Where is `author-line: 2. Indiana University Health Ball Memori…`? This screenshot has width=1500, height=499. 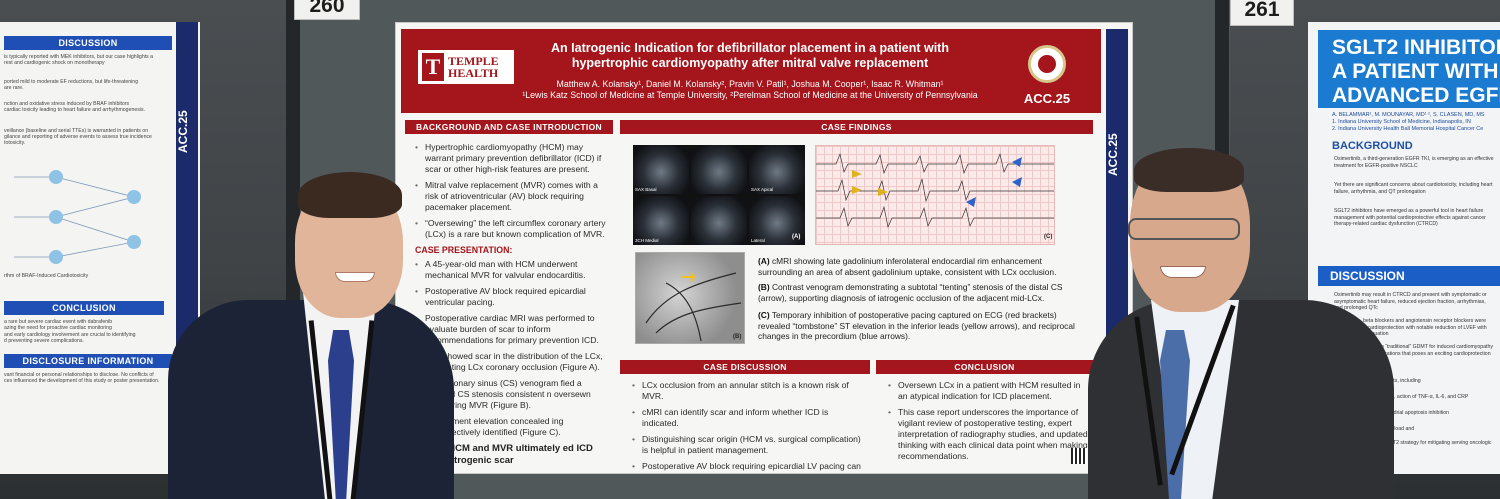
author-line: 2. Indiana University Health Ball Memori… is located at coordinates (1408, 129).